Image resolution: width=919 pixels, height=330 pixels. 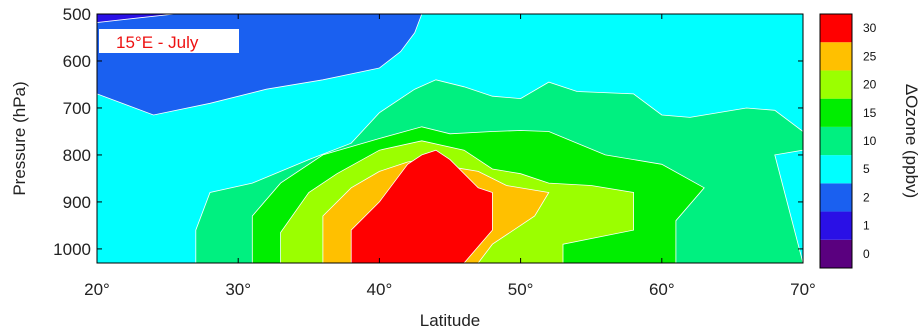 I want to click on y-tick-label: 700, so click(x=77, y=108).